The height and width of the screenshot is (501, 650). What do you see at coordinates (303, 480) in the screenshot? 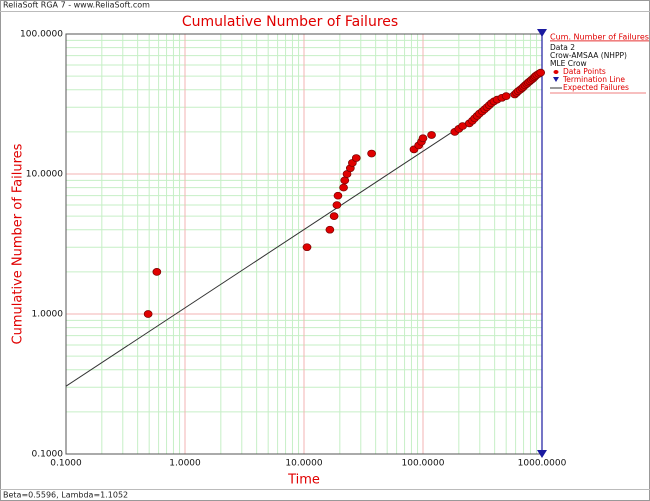
I see `x-axis-label: Time` at bounding box center [303, 480].